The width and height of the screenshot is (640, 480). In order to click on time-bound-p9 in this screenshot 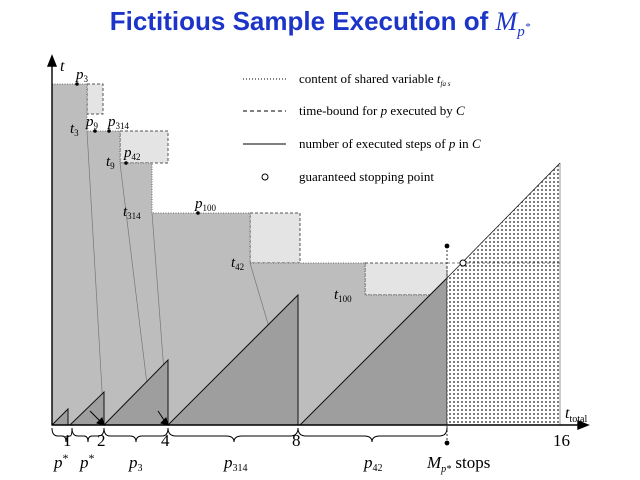, I will do `click(95, 99)`.